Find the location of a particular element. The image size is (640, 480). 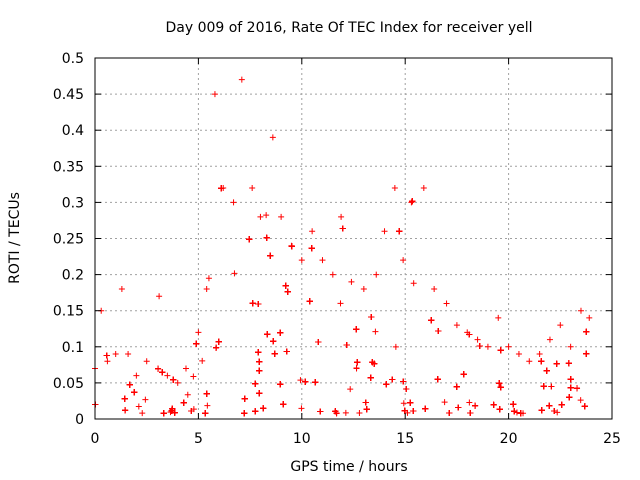

y-tick-label: 0 is located at coordinates (79, 420).